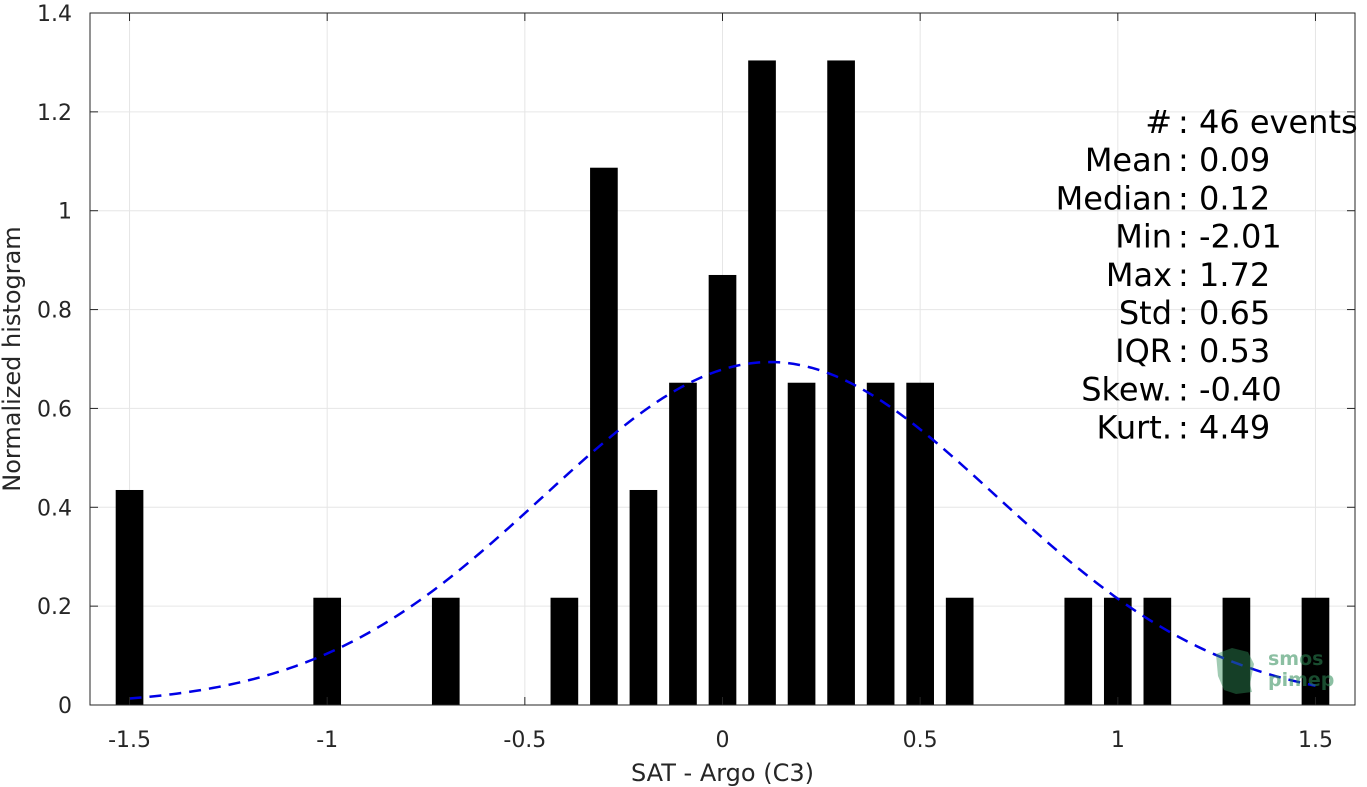 The image size is (1367, 787). Describe the element at coordinates (1194, 313) in the screenshot. I see `stat-line: Std: 0.65` at that location.